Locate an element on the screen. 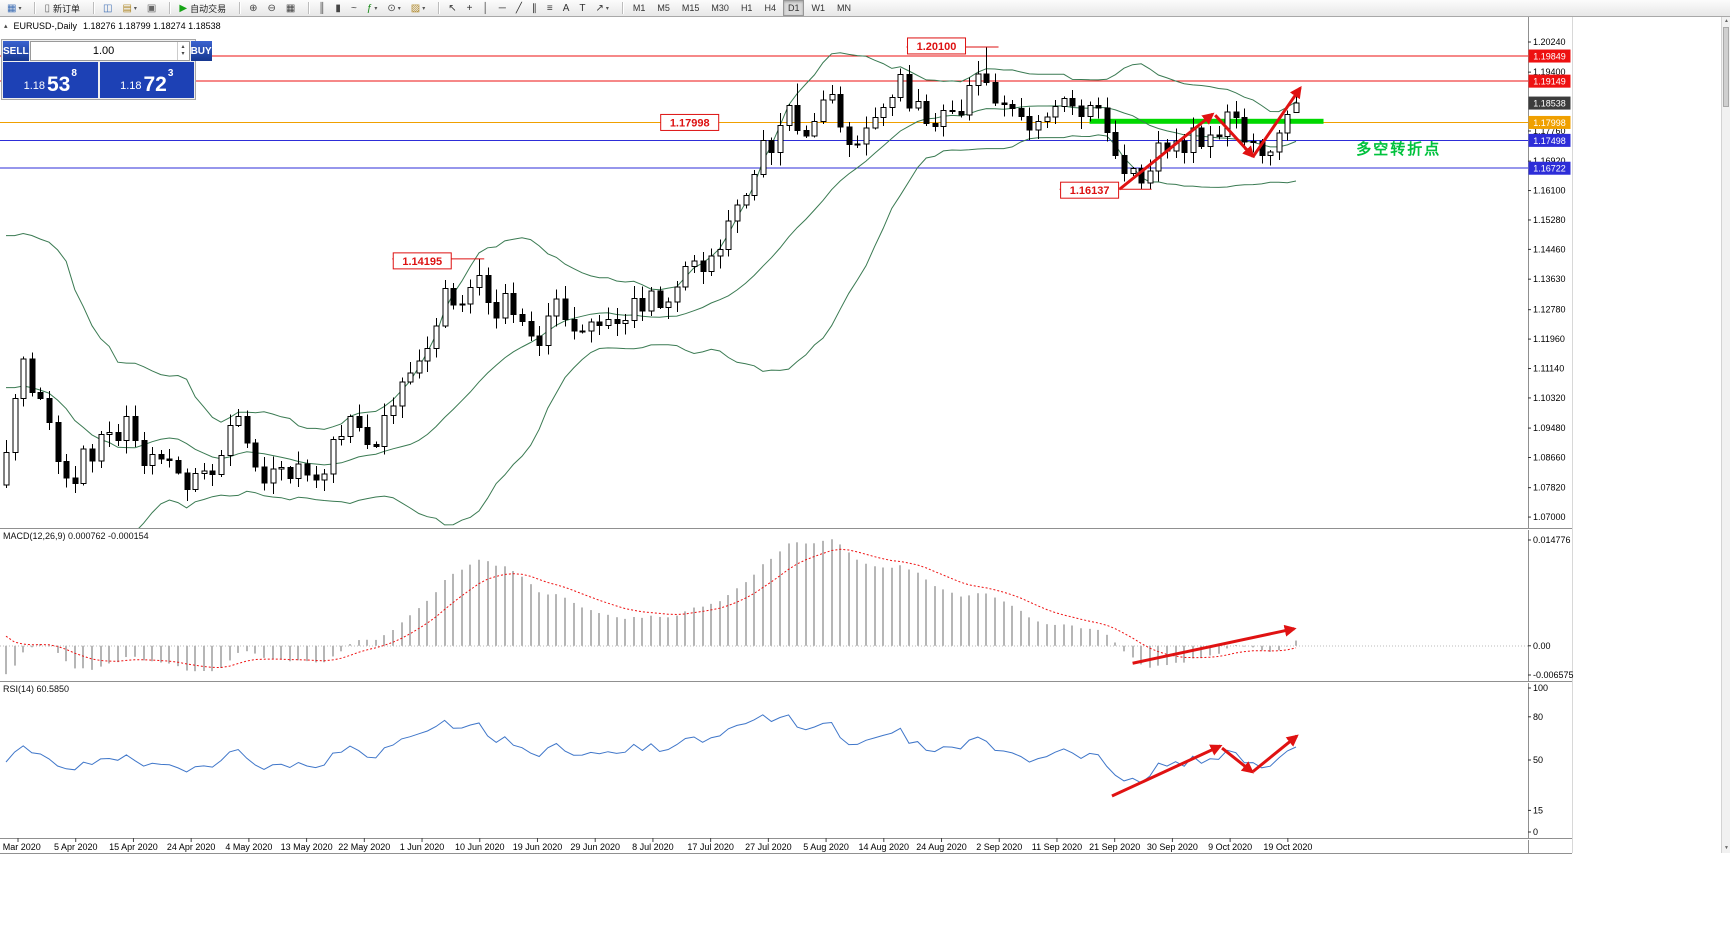 This screenshot has height=943, width=1730. volume-spinner: ▴ ▾ is located at coordinates (182, 51).